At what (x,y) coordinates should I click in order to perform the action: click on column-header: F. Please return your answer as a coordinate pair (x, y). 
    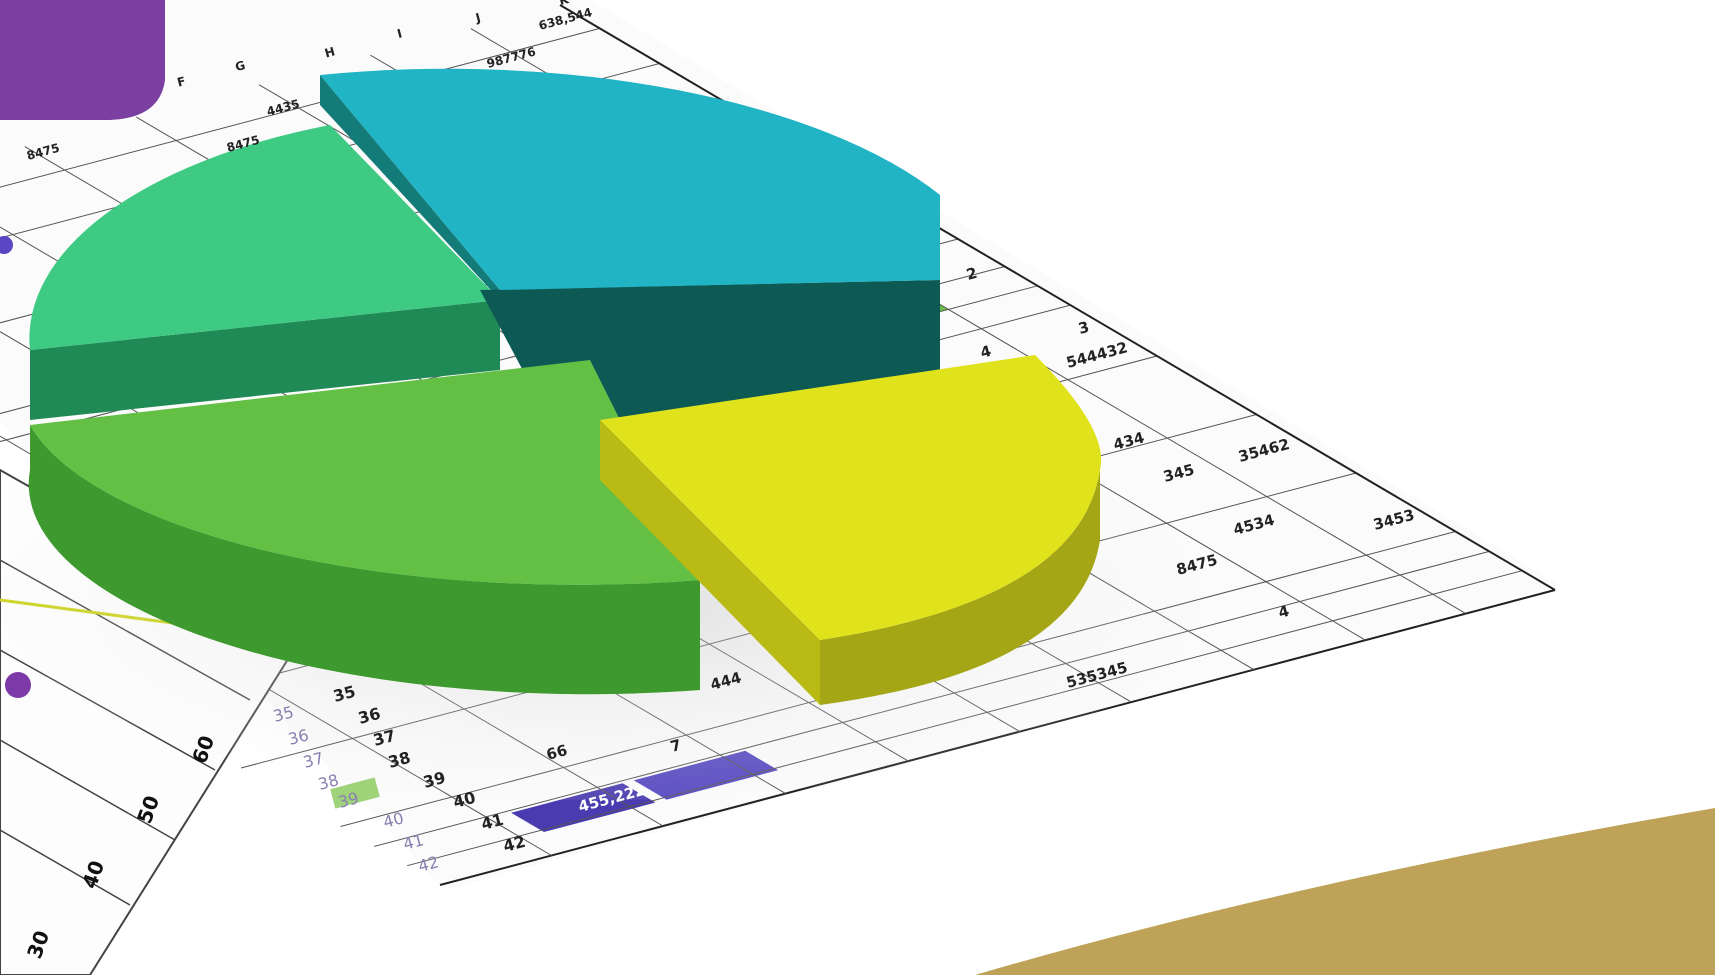
    Looking at the image, I should click on (182, 82).